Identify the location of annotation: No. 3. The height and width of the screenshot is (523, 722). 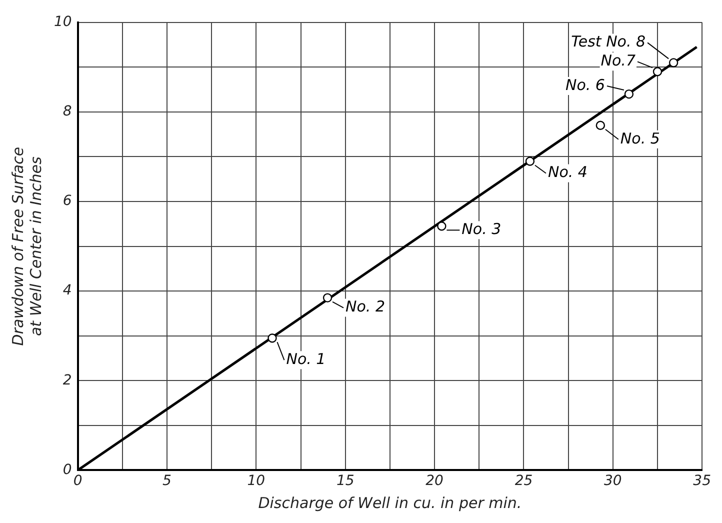
(482, 229).